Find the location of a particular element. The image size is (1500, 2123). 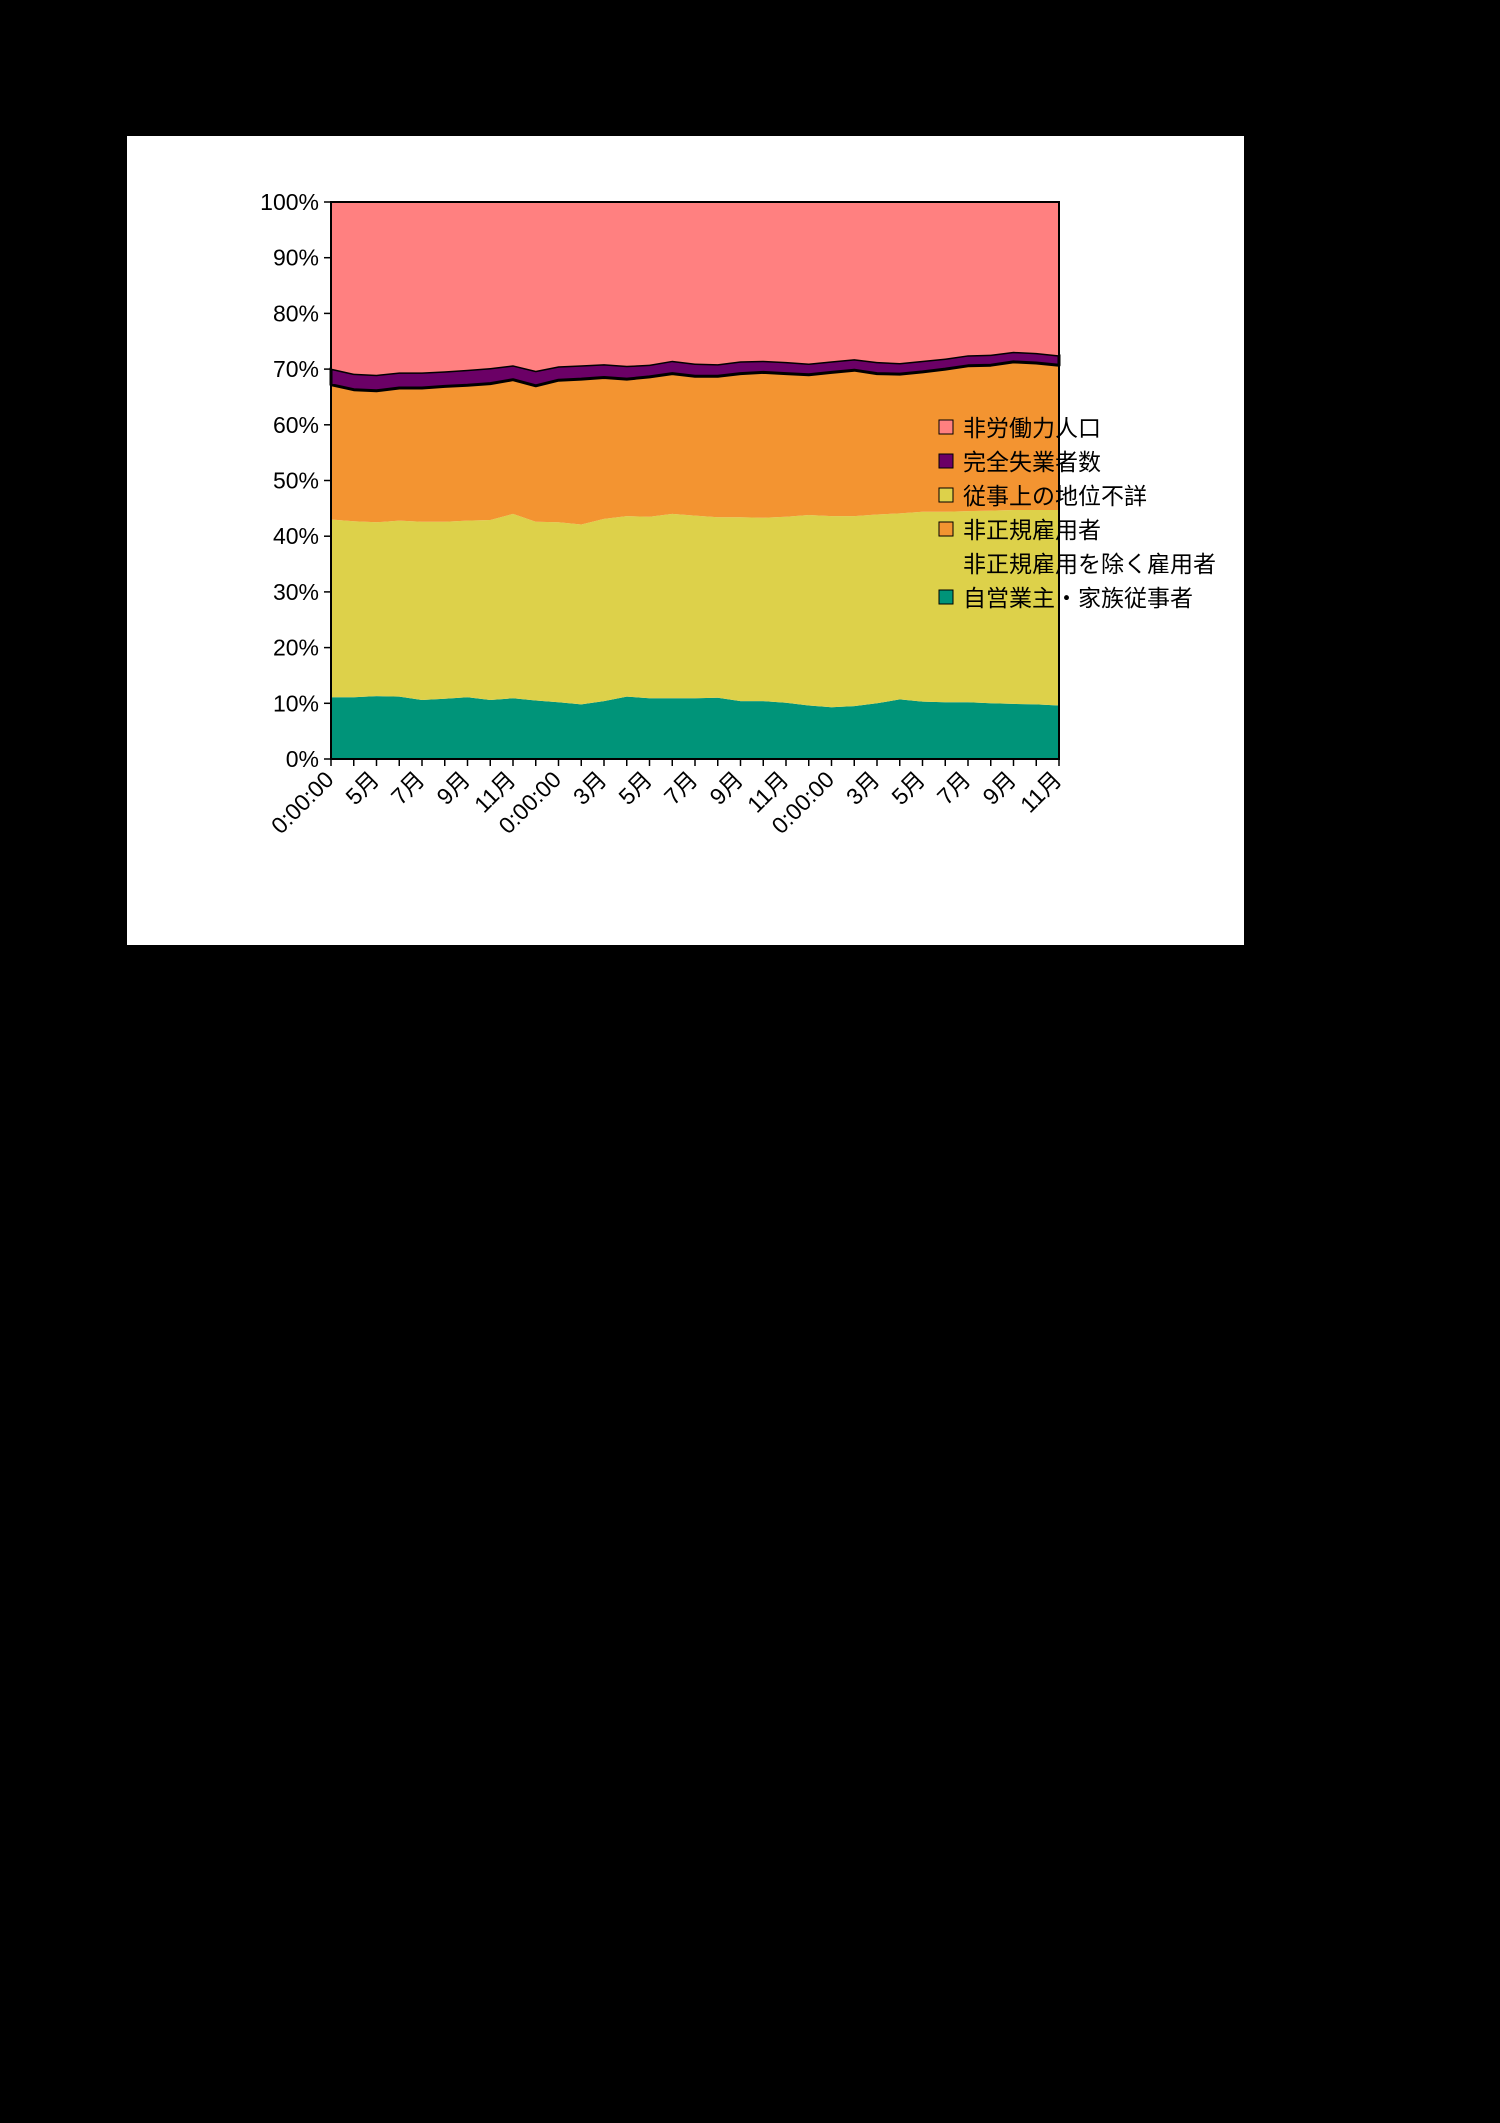

y-tick-label: 40% is located at coordinates (296, 536).